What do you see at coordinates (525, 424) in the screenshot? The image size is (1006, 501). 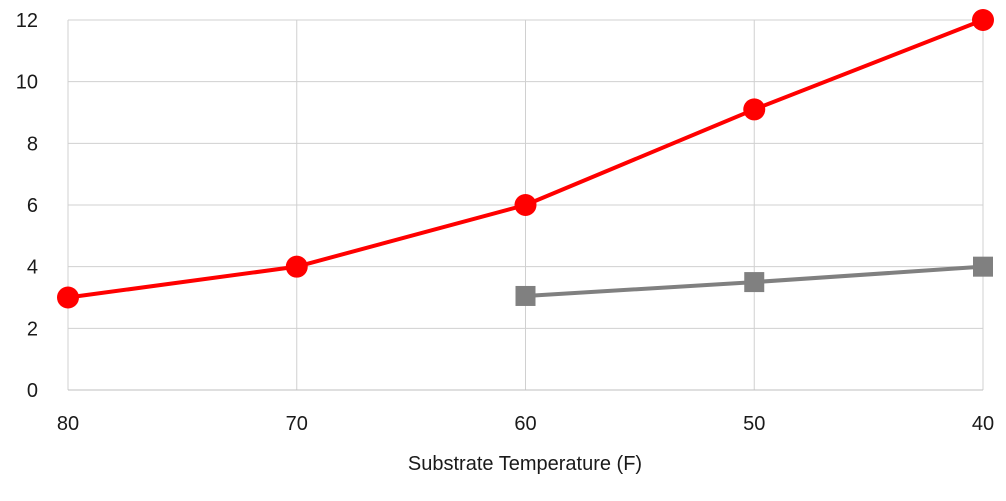 I see `x-tick-label: 60` at bounding box center [525, 424].